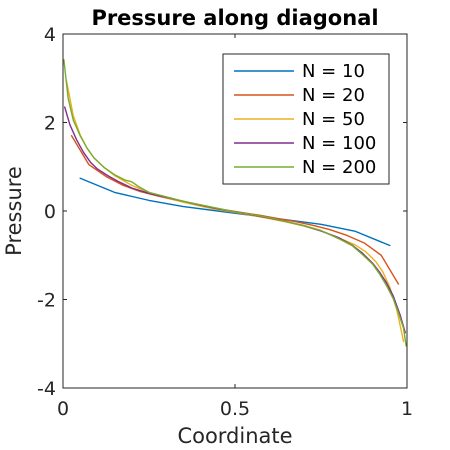 This screenshot has width=450, height=450. Describe the element at coordinates (339, 167) in the screenshot. I see `legend-label-5: N = 200` at that location.